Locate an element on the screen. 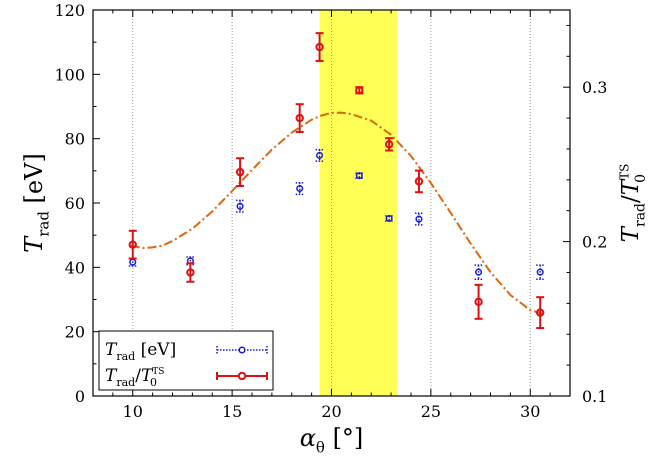 The image size is (664, 458). x-tick-label: 20 is located at coordinates (331, 411).